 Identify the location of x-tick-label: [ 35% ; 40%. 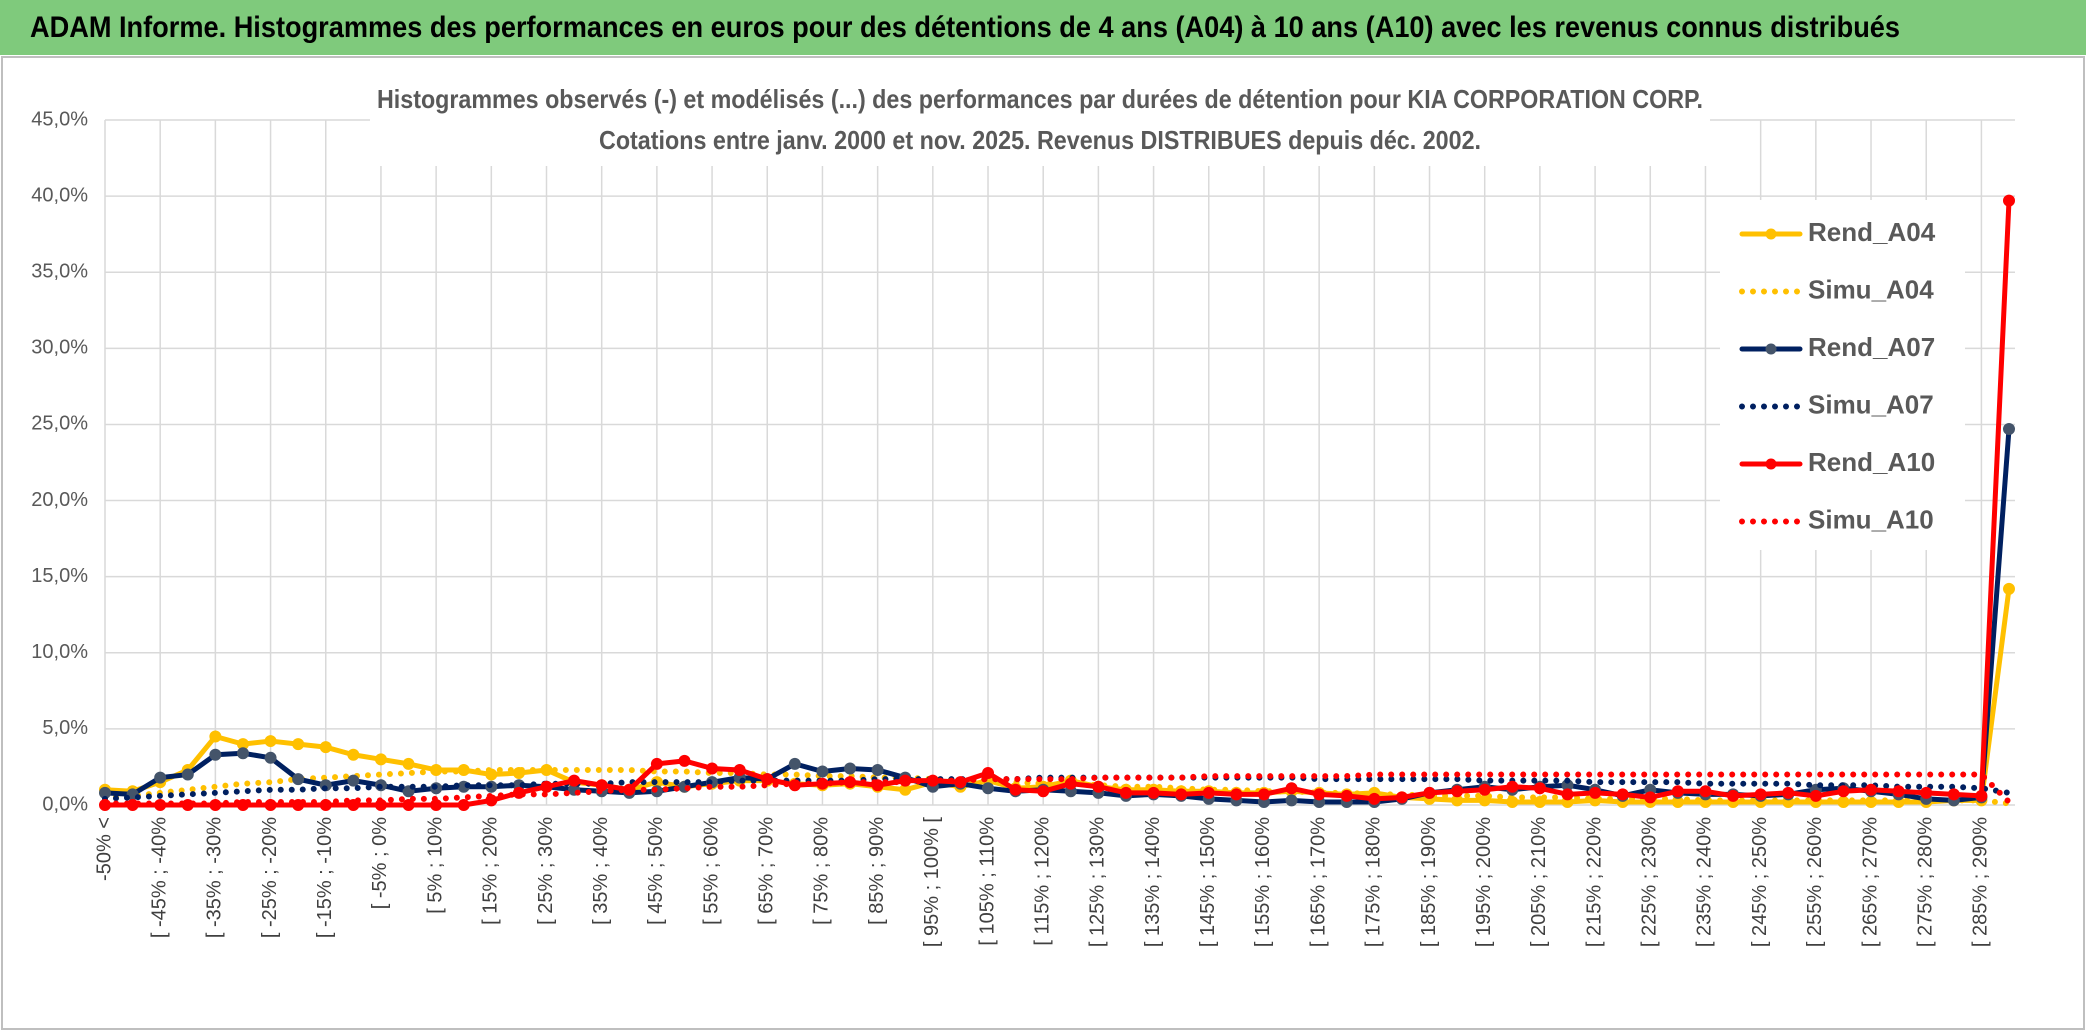
(601, 871).